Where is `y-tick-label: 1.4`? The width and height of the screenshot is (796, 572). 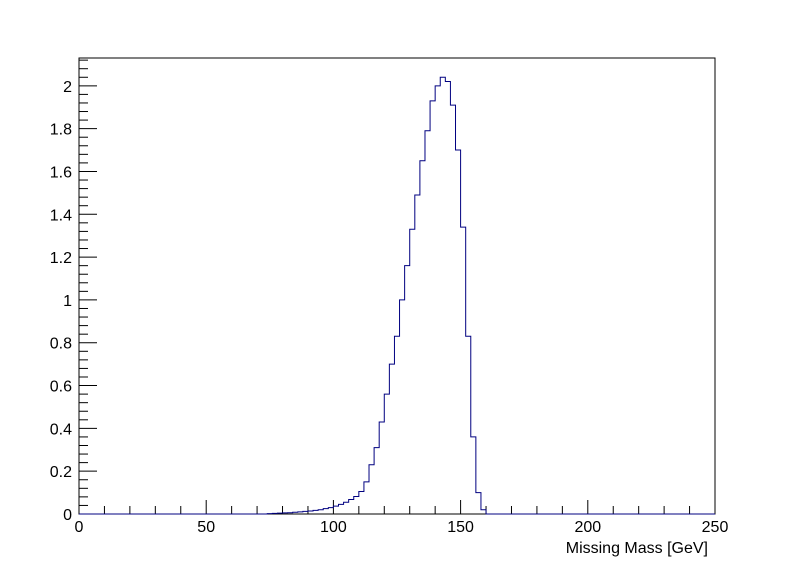 y-tick-label: 1.4 is located at coordinates (61, 215).